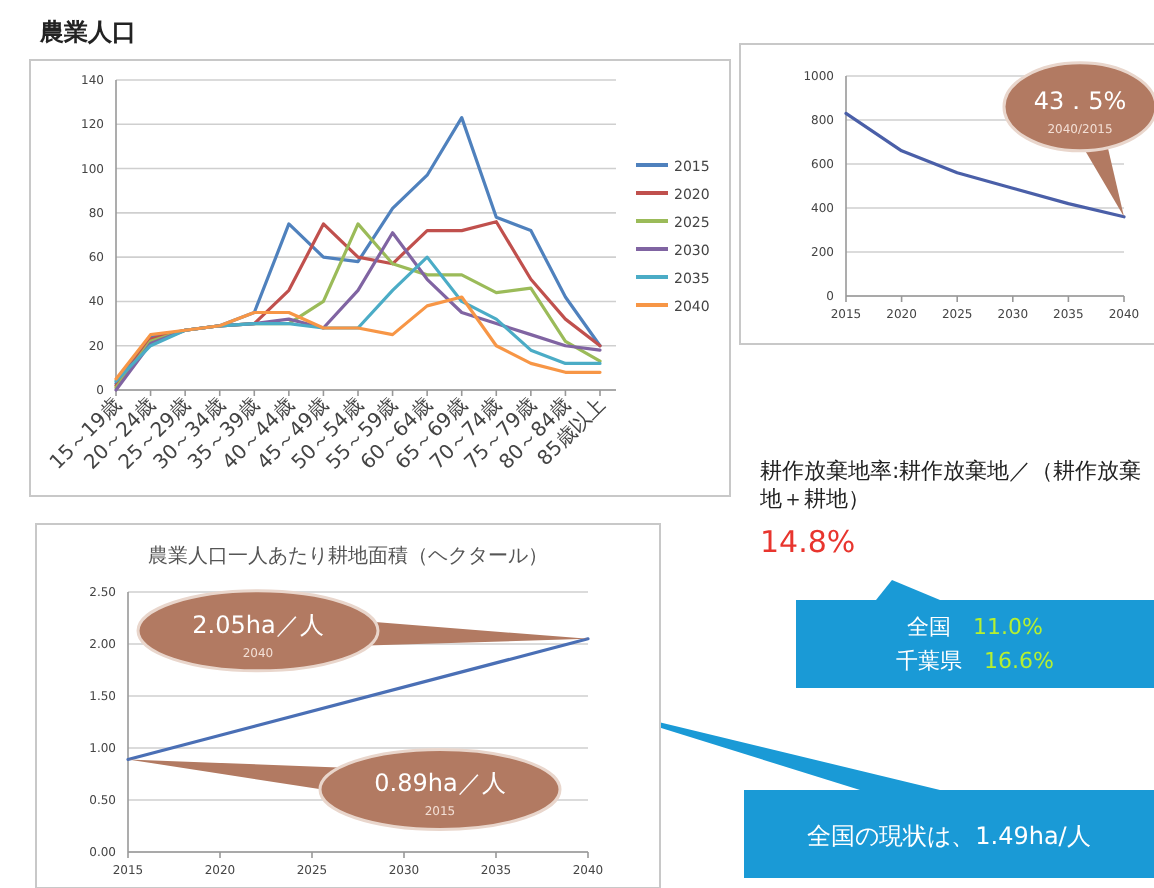 Image resolution: width=1154 pixels, height=888 pixels. Describe the element at coordinates (440, 783) in the screenshot. I see `annotation: 0.89ha／人` at that location.